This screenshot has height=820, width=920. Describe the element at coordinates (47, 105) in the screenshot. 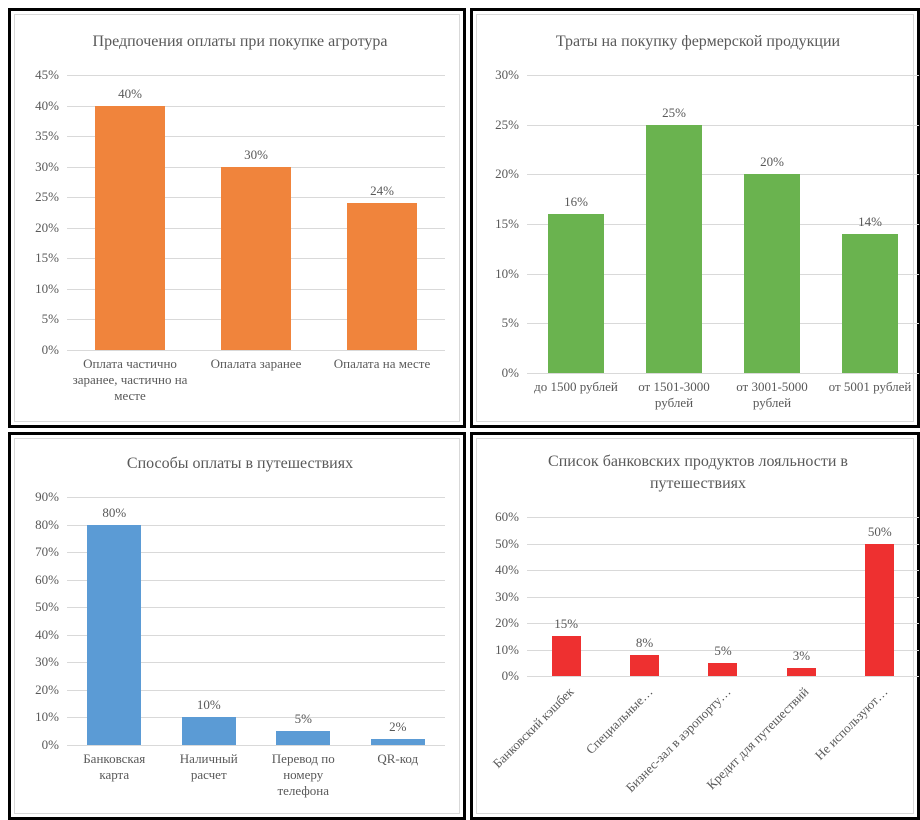

I see `y-tick-label: 40%` at that location.